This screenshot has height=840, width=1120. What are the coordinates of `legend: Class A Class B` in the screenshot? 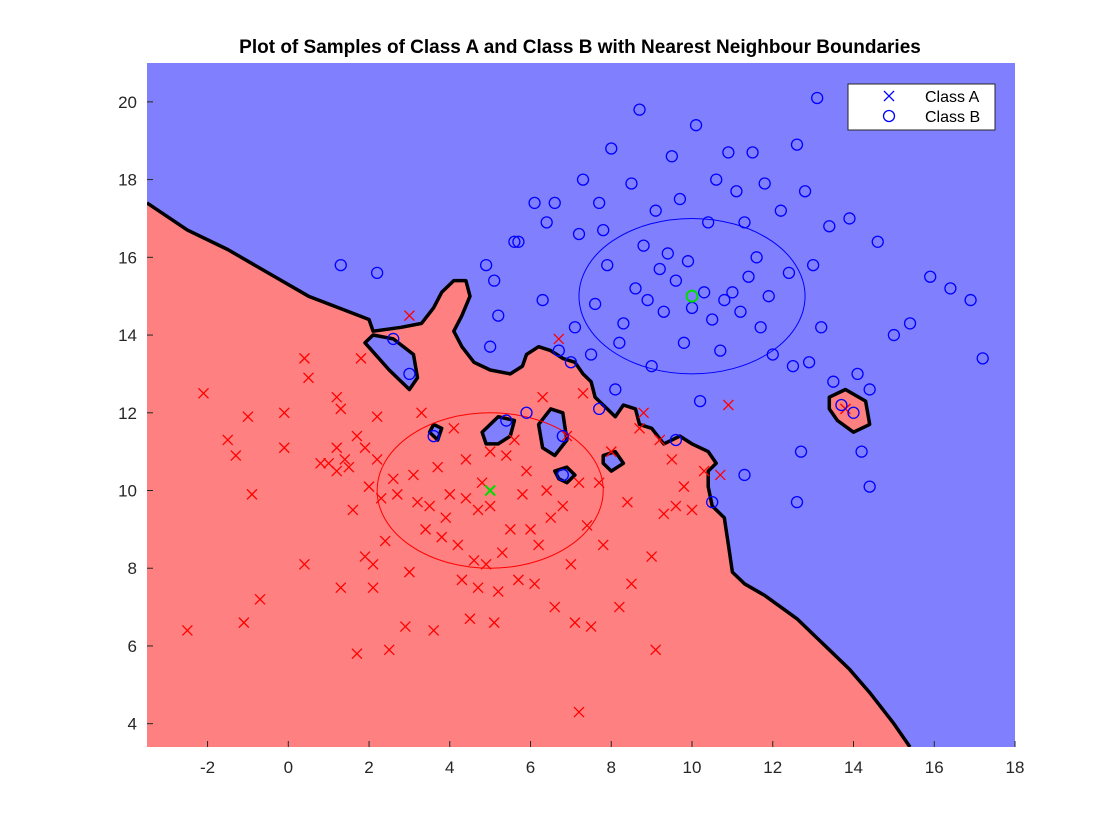 It's located at (921, 107).